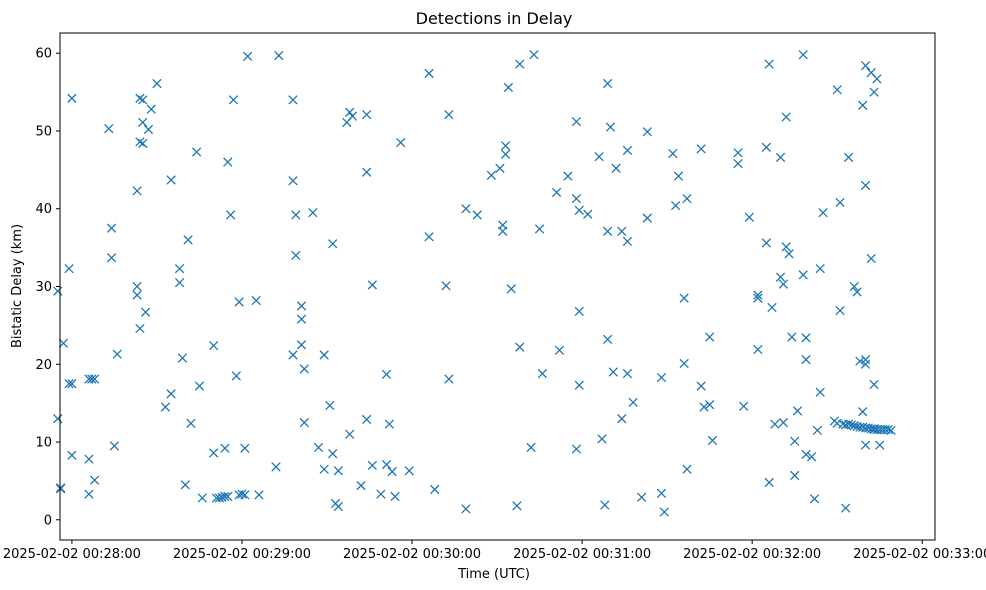 The image size is (986, 590). Describe the element at coordinates (919, 554) in the screenshot. I see `x-tick-label: 2025-02-02 00:33:00` at that location.